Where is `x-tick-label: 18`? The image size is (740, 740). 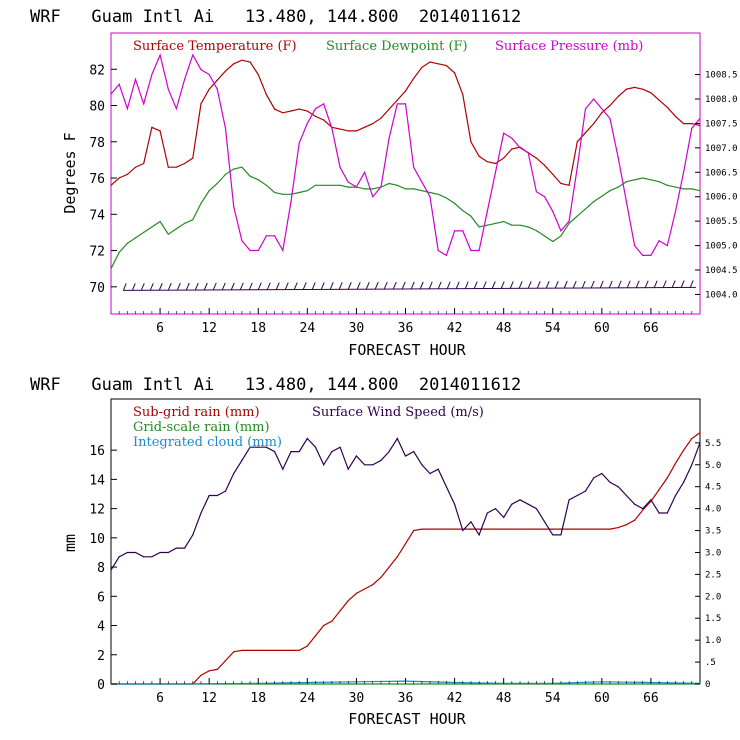 x-tick-label: 18 is located at coordinates (258, 328).